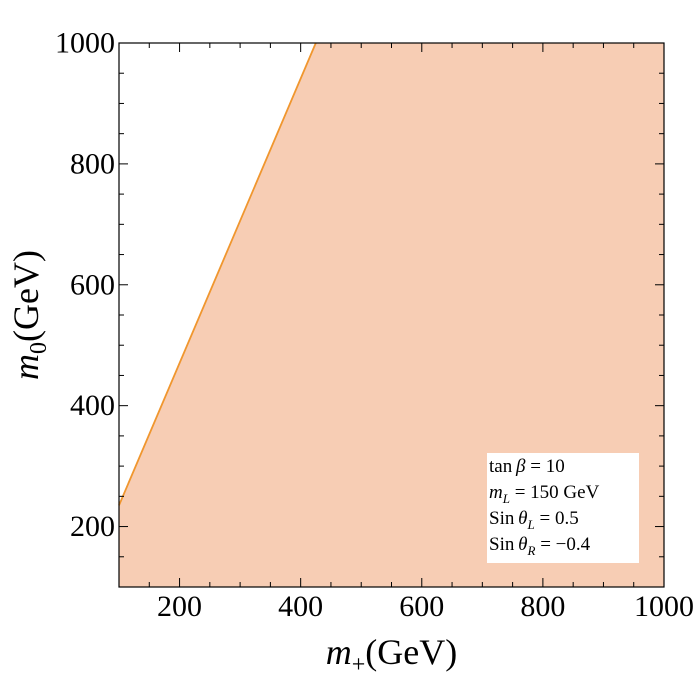 The width and height of the screenshot is (700, 700). Describe the element at coordinates (92, 284) in the screenshot. I see `y-tick-label: 600` at that location.